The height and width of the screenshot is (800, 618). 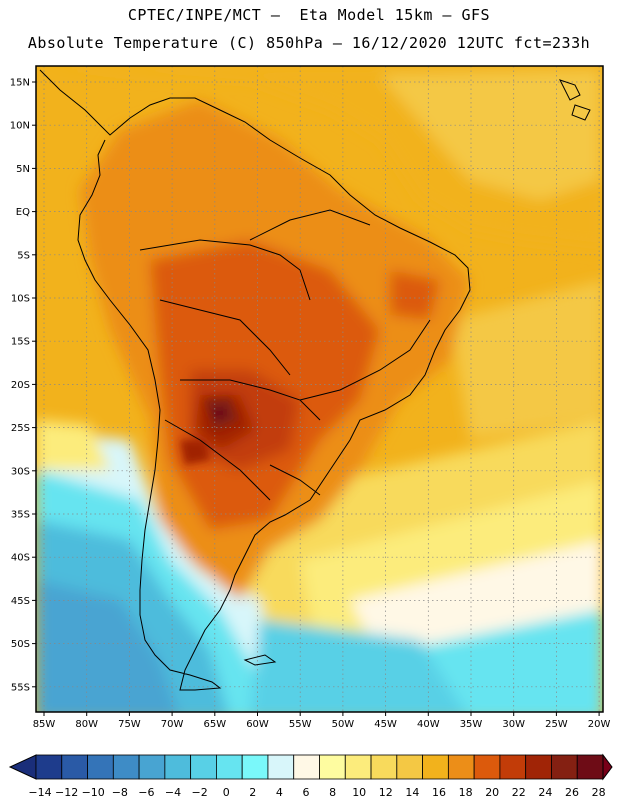 What do you see at coordinates (300, 724) in the screenshot?
I see `lon-tick-label: 55W` at bounding box center [300, 724].